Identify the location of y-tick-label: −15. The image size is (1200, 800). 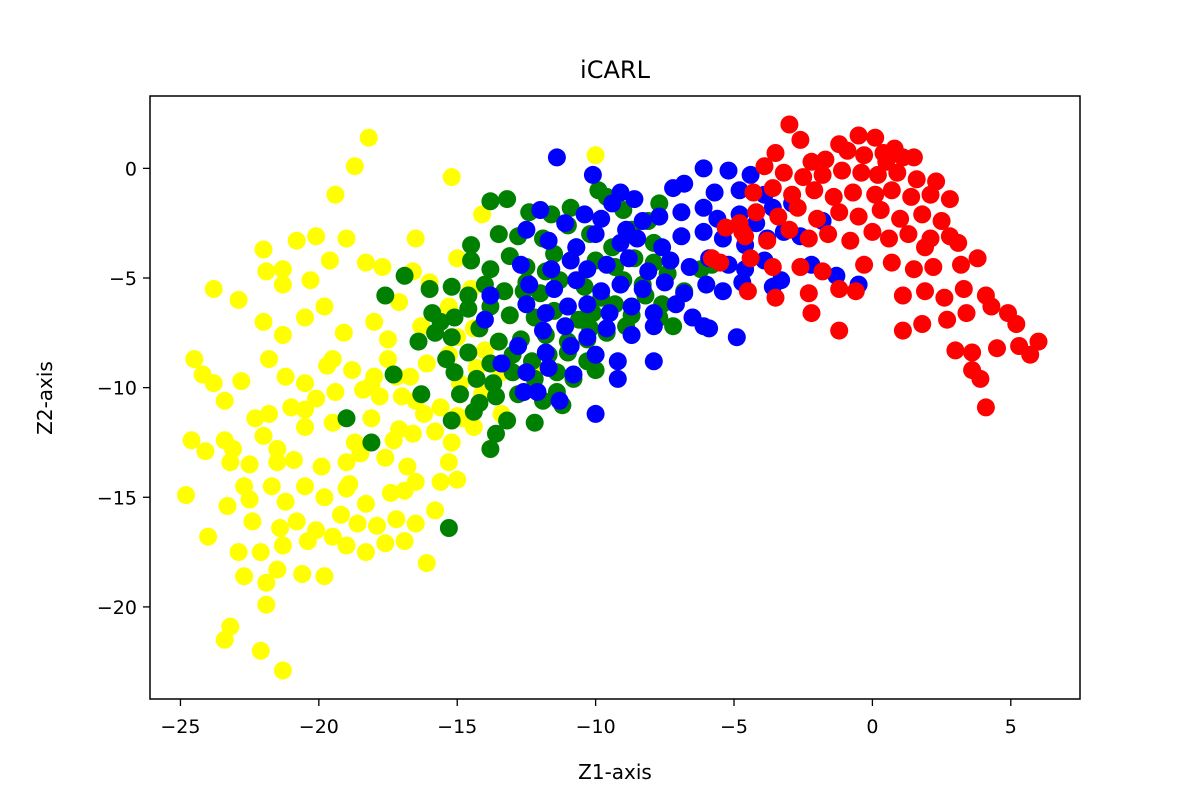
(117, 498).